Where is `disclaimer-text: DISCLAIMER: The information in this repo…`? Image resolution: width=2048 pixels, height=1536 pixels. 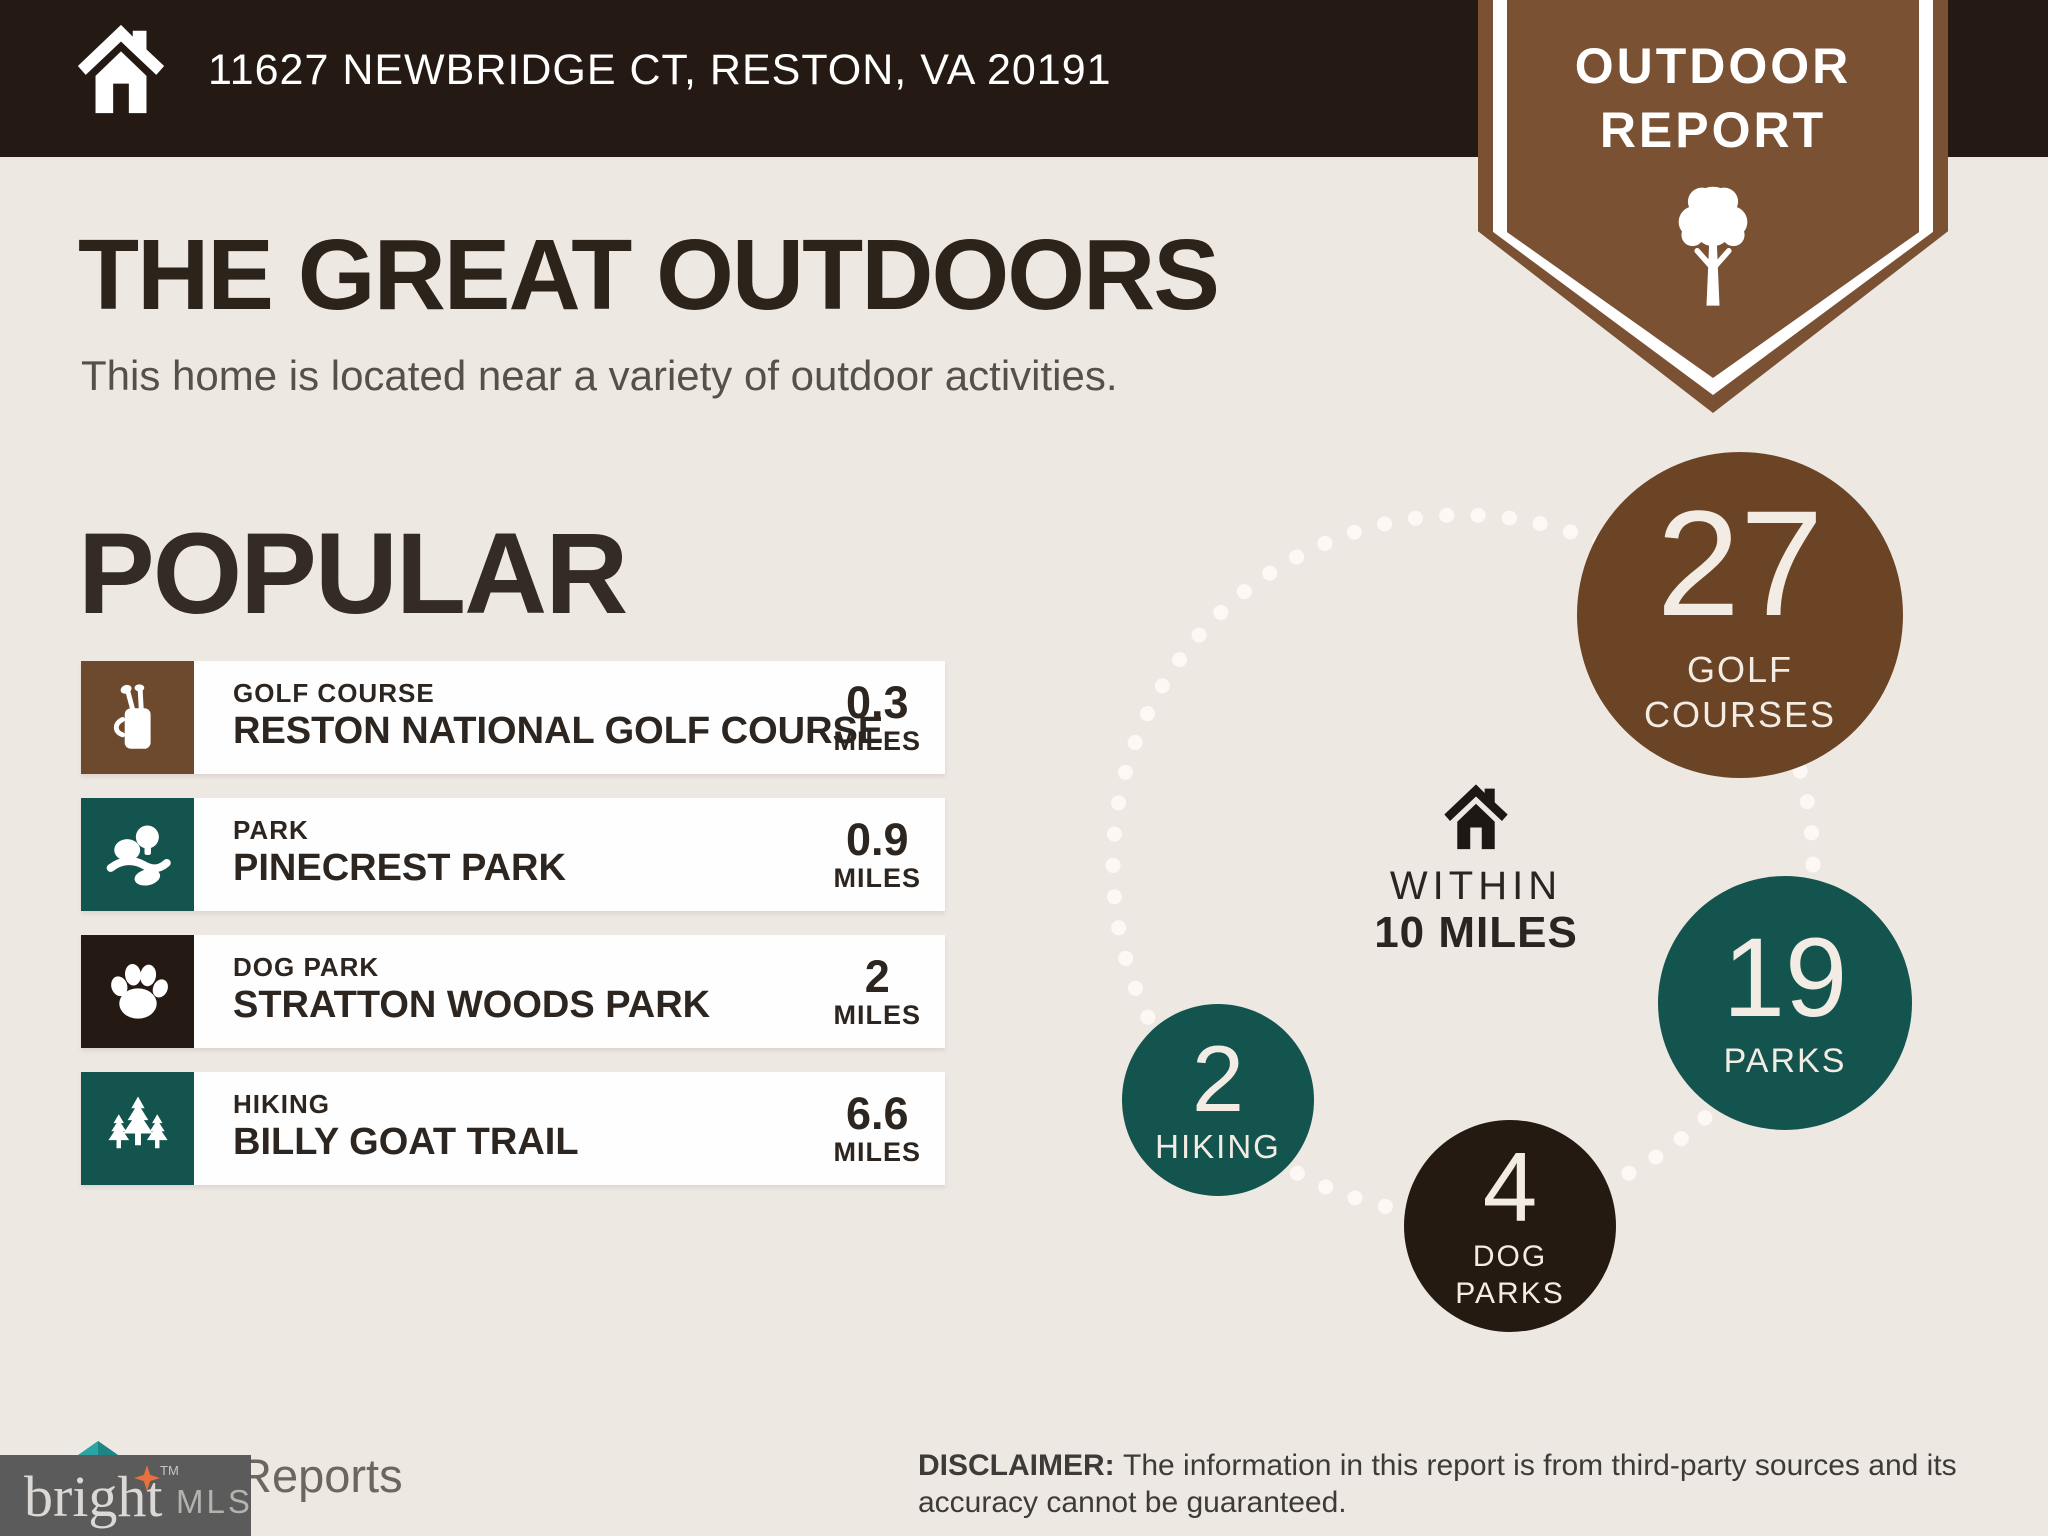
disclaimer-text: DISCLAIMER: The information in this repo… is located at coordinates (1437, 1484).